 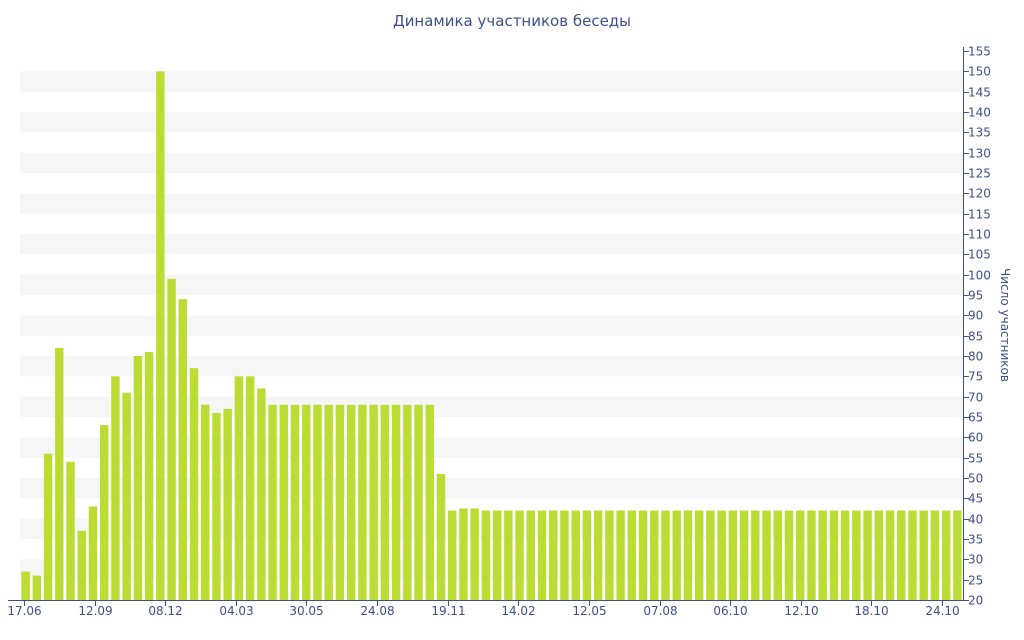 I want to click on x-tick-label: 14.02, so click(x=518, y=611).